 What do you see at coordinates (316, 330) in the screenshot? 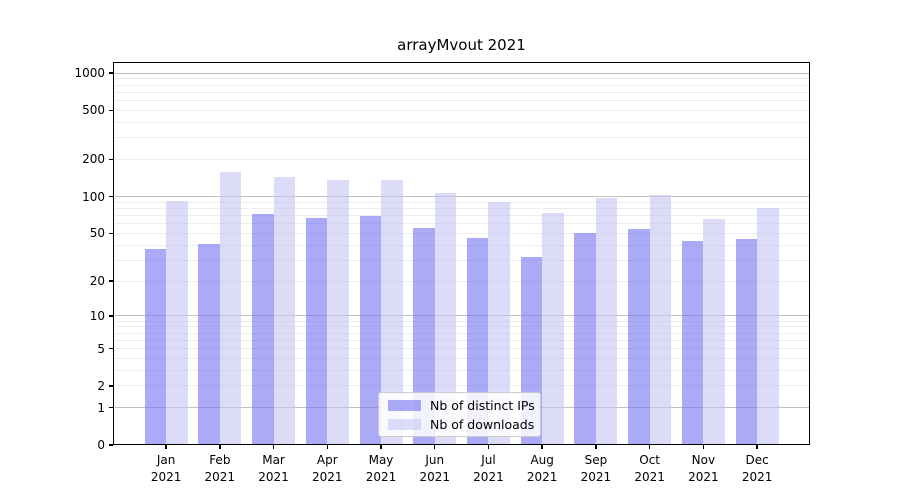
I see `bar-ips-apr` at bounding box center [316, 330].